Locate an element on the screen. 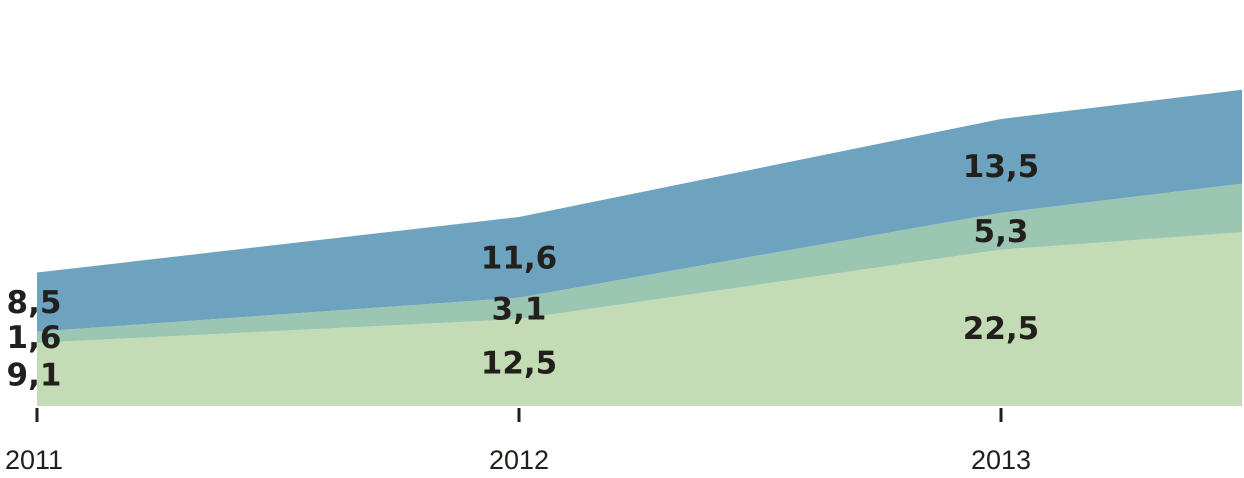  data-label: 22,5 is located at coordinates (1001, 329).